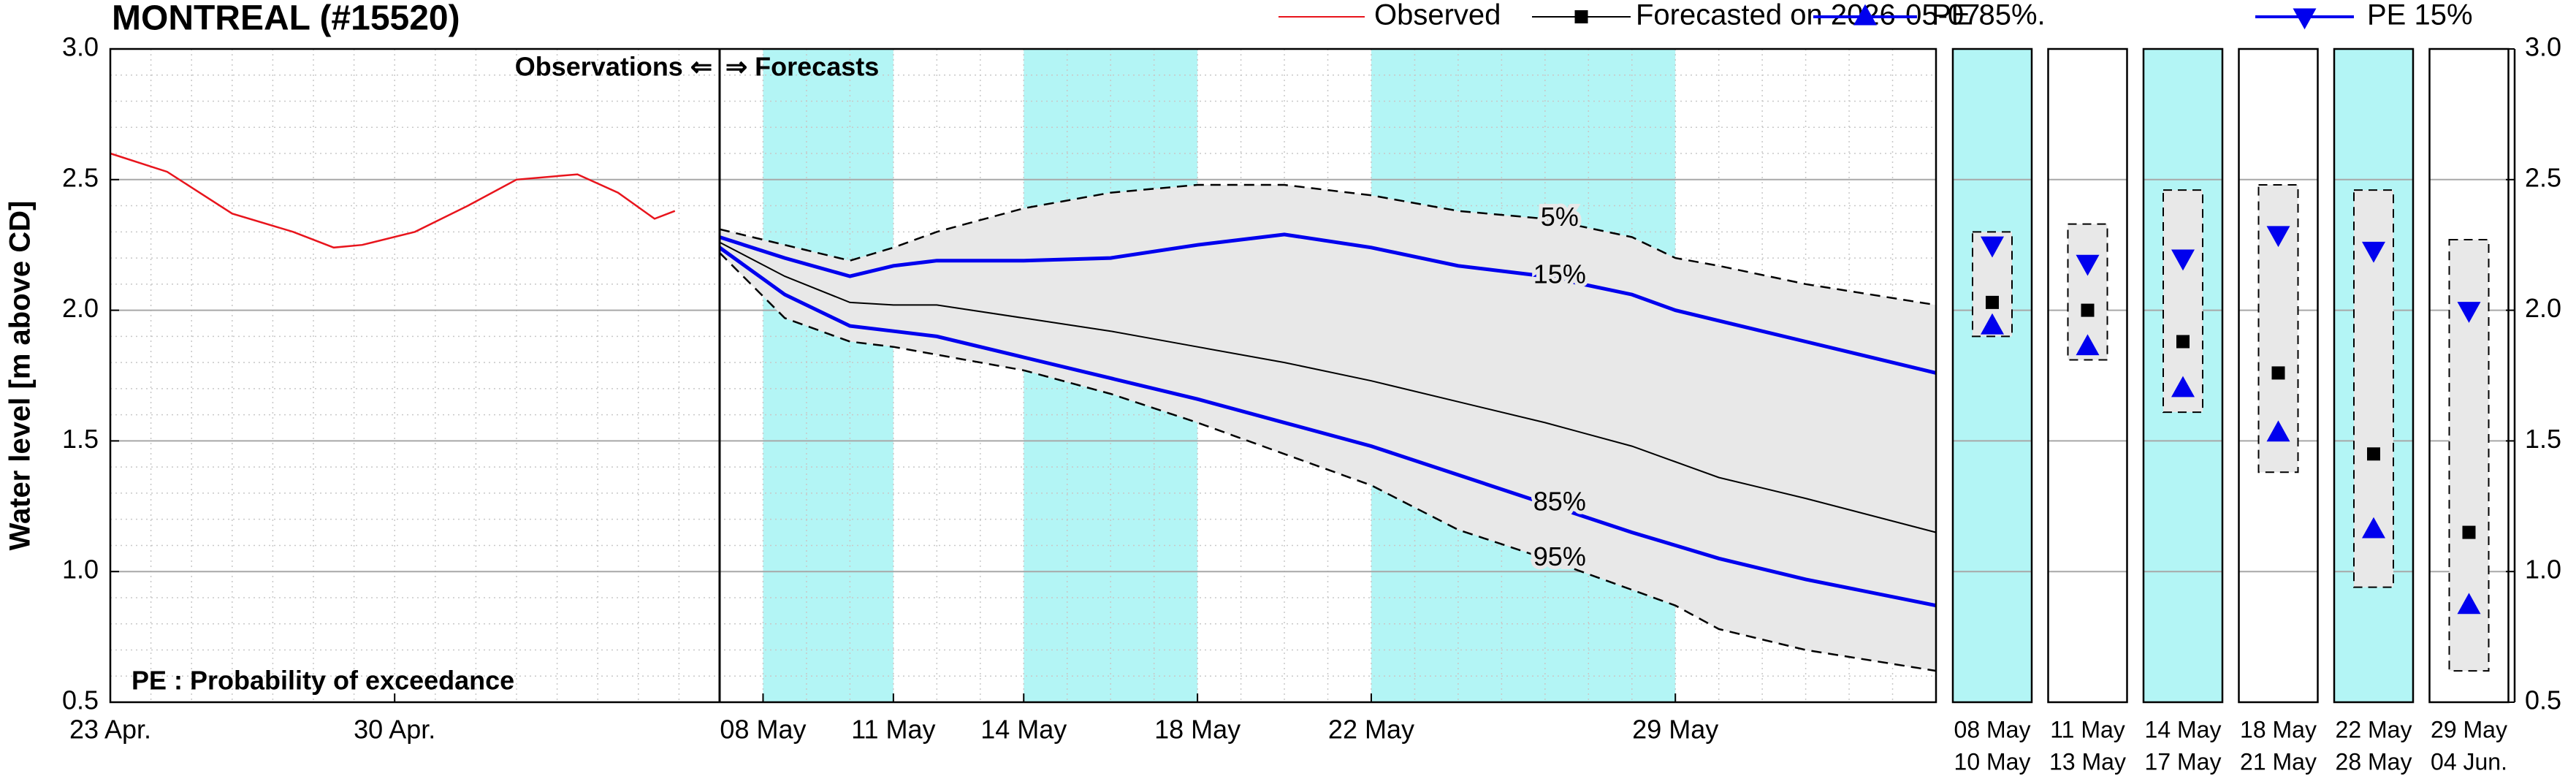 The image size is (2576, 776). I want to click on range-box, so click(2182, 301).